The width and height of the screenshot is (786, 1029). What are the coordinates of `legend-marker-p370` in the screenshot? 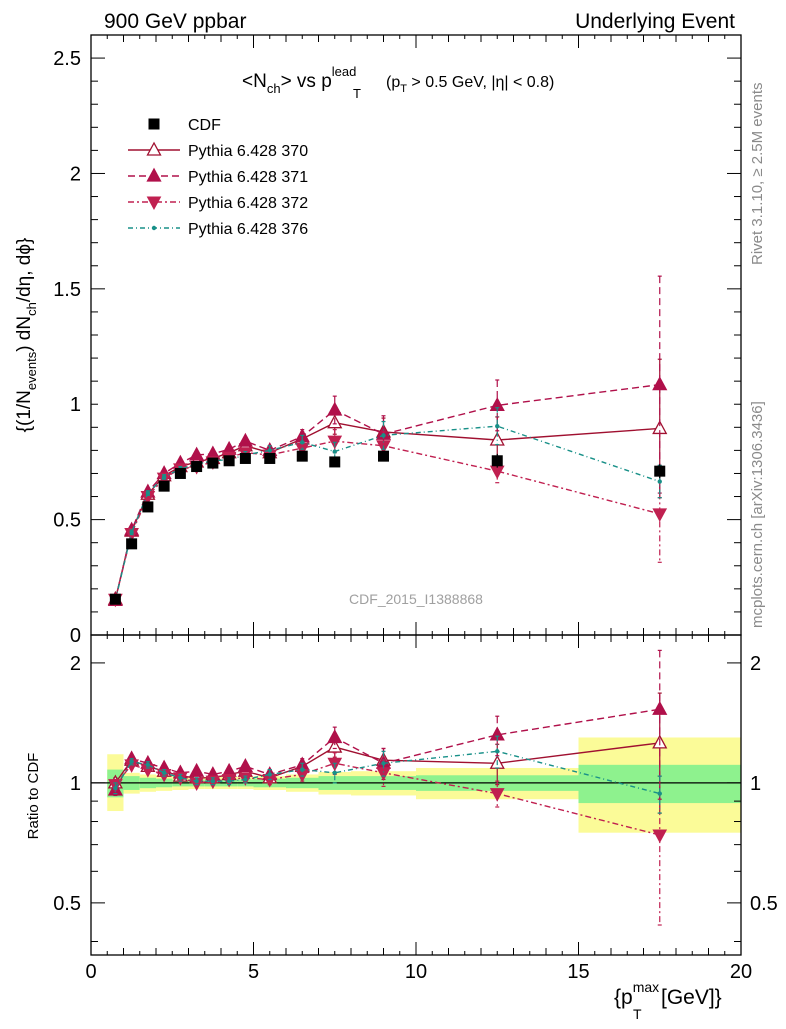 It's located at (154, 148).